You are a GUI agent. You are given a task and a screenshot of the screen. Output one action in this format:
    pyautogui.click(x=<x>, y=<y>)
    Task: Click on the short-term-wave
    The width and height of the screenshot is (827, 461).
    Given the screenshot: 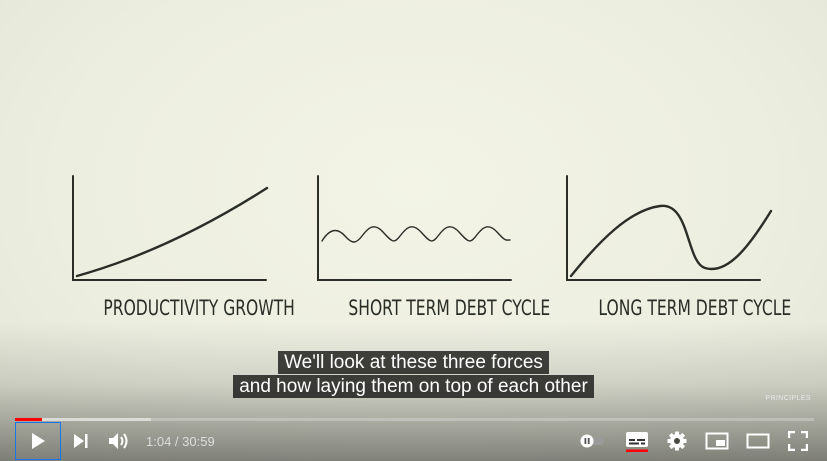 What is the action you would take?
    pyautogui.click(x=416, y=234)
    